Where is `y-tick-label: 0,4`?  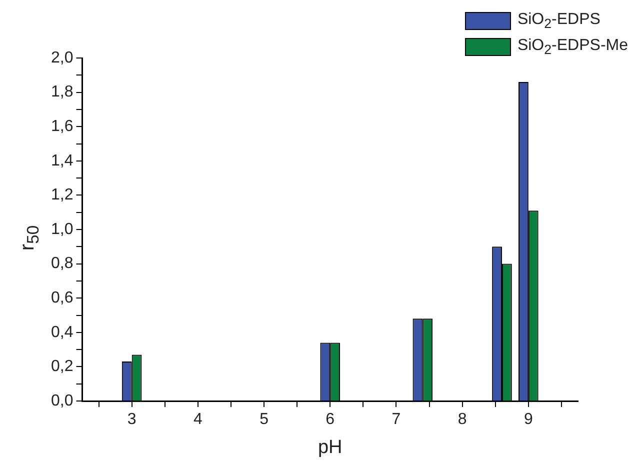
y-tick-label: 0,4 is located at coordinates (62, 332).